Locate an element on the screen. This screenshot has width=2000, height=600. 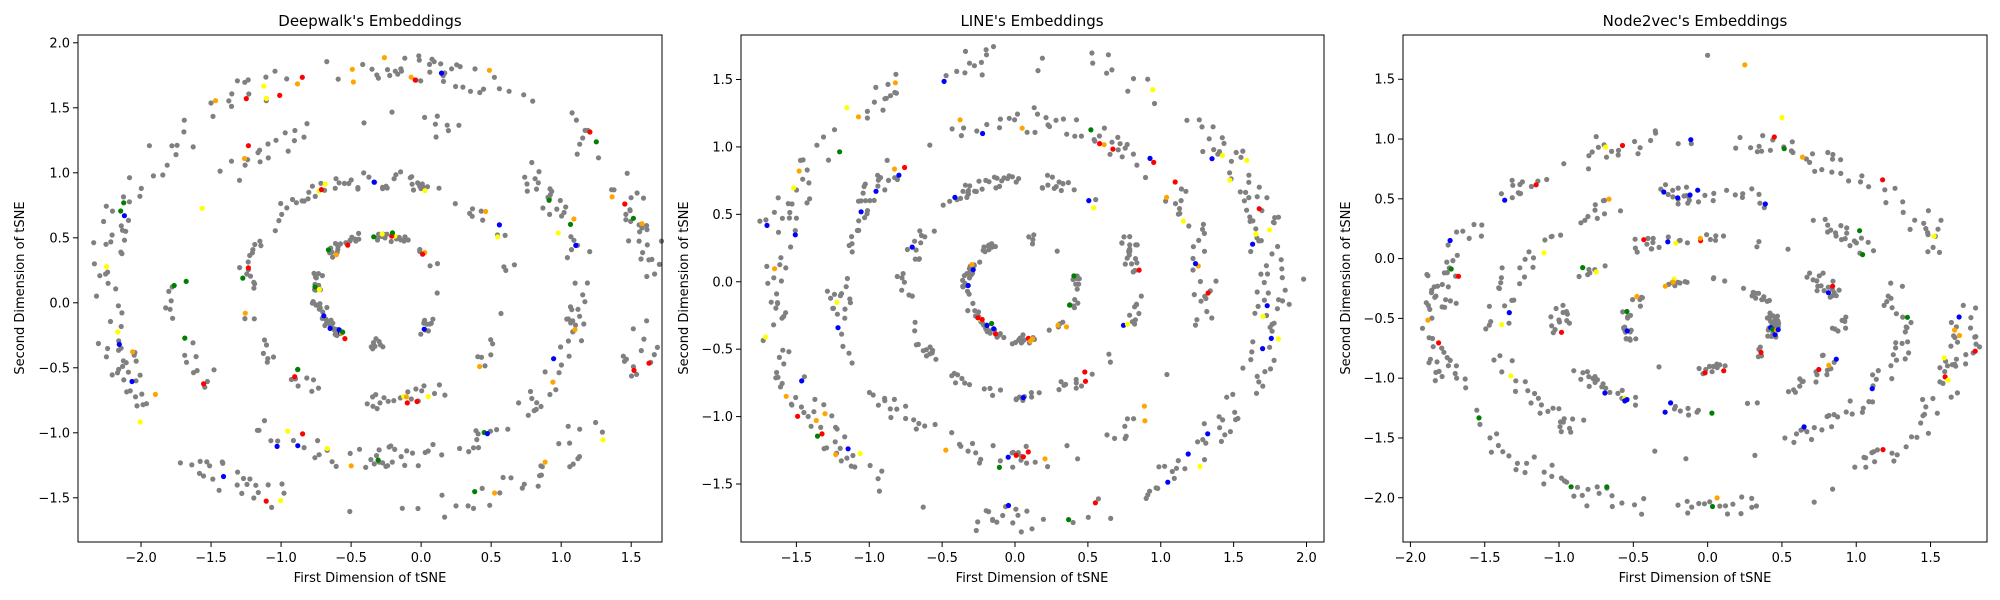
line-y-tick-label: 0.0 is located at coordinates (722, 282).